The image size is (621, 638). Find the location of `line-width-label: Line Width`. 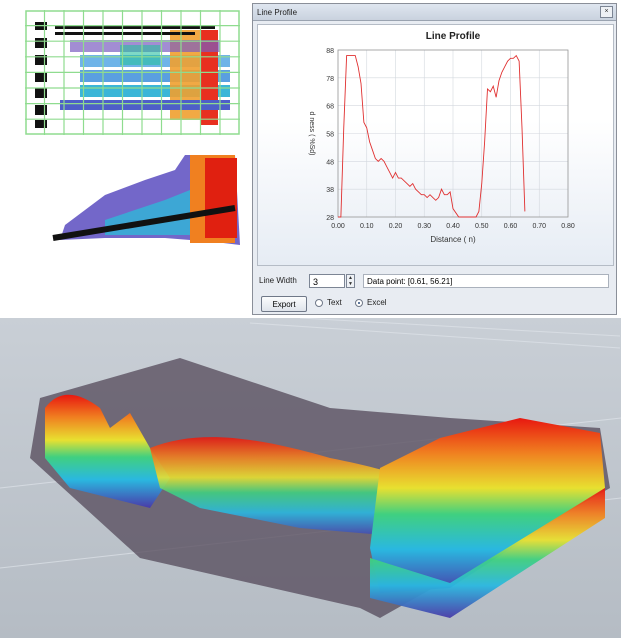

line-width-label: Line Width is located at coordinates (278, 280).